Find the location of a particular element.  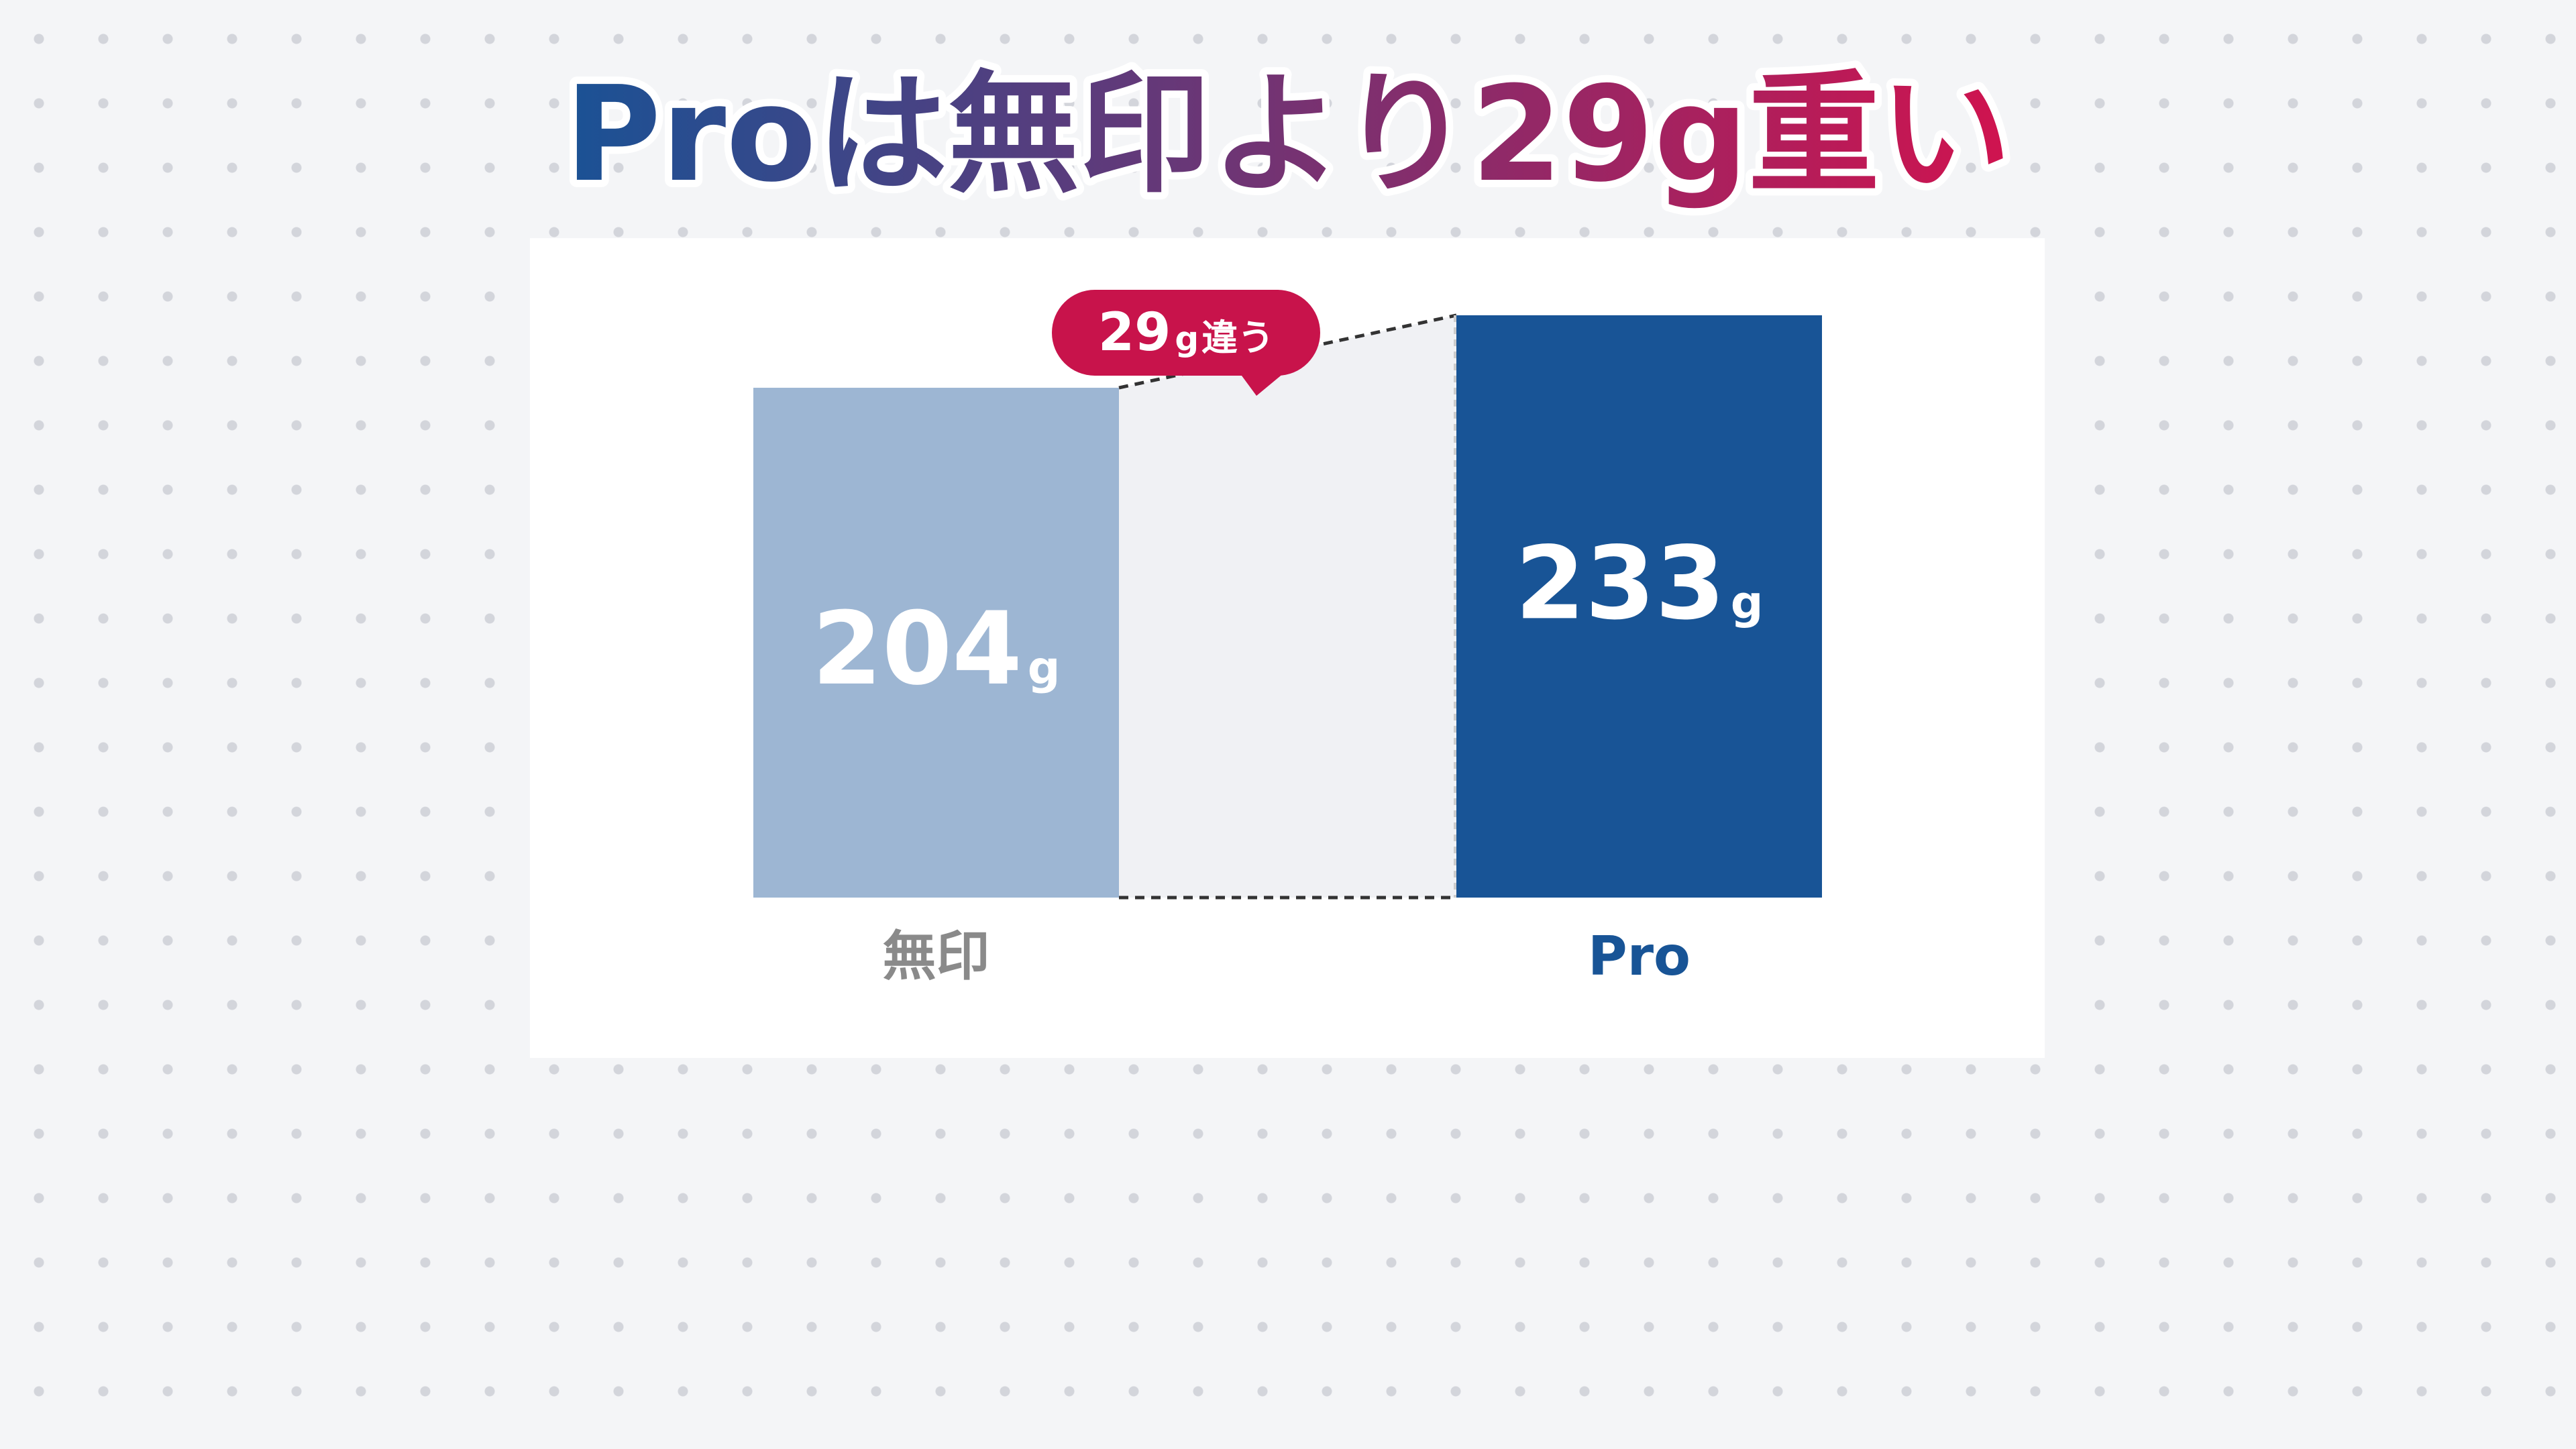

chart-title: Proは無印より29g重い is located at coordinates (1288, 135).